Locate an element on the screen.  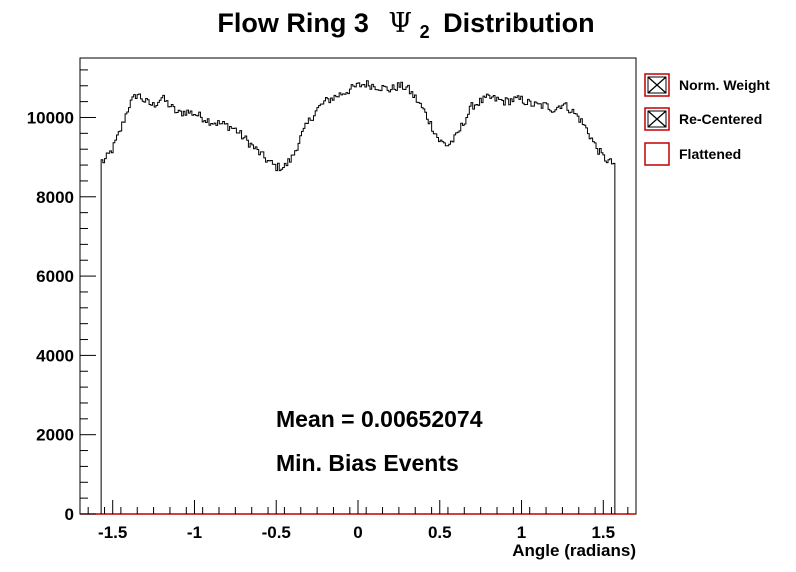
y-tick-label: 8000 is located at coordinates (55, 197).